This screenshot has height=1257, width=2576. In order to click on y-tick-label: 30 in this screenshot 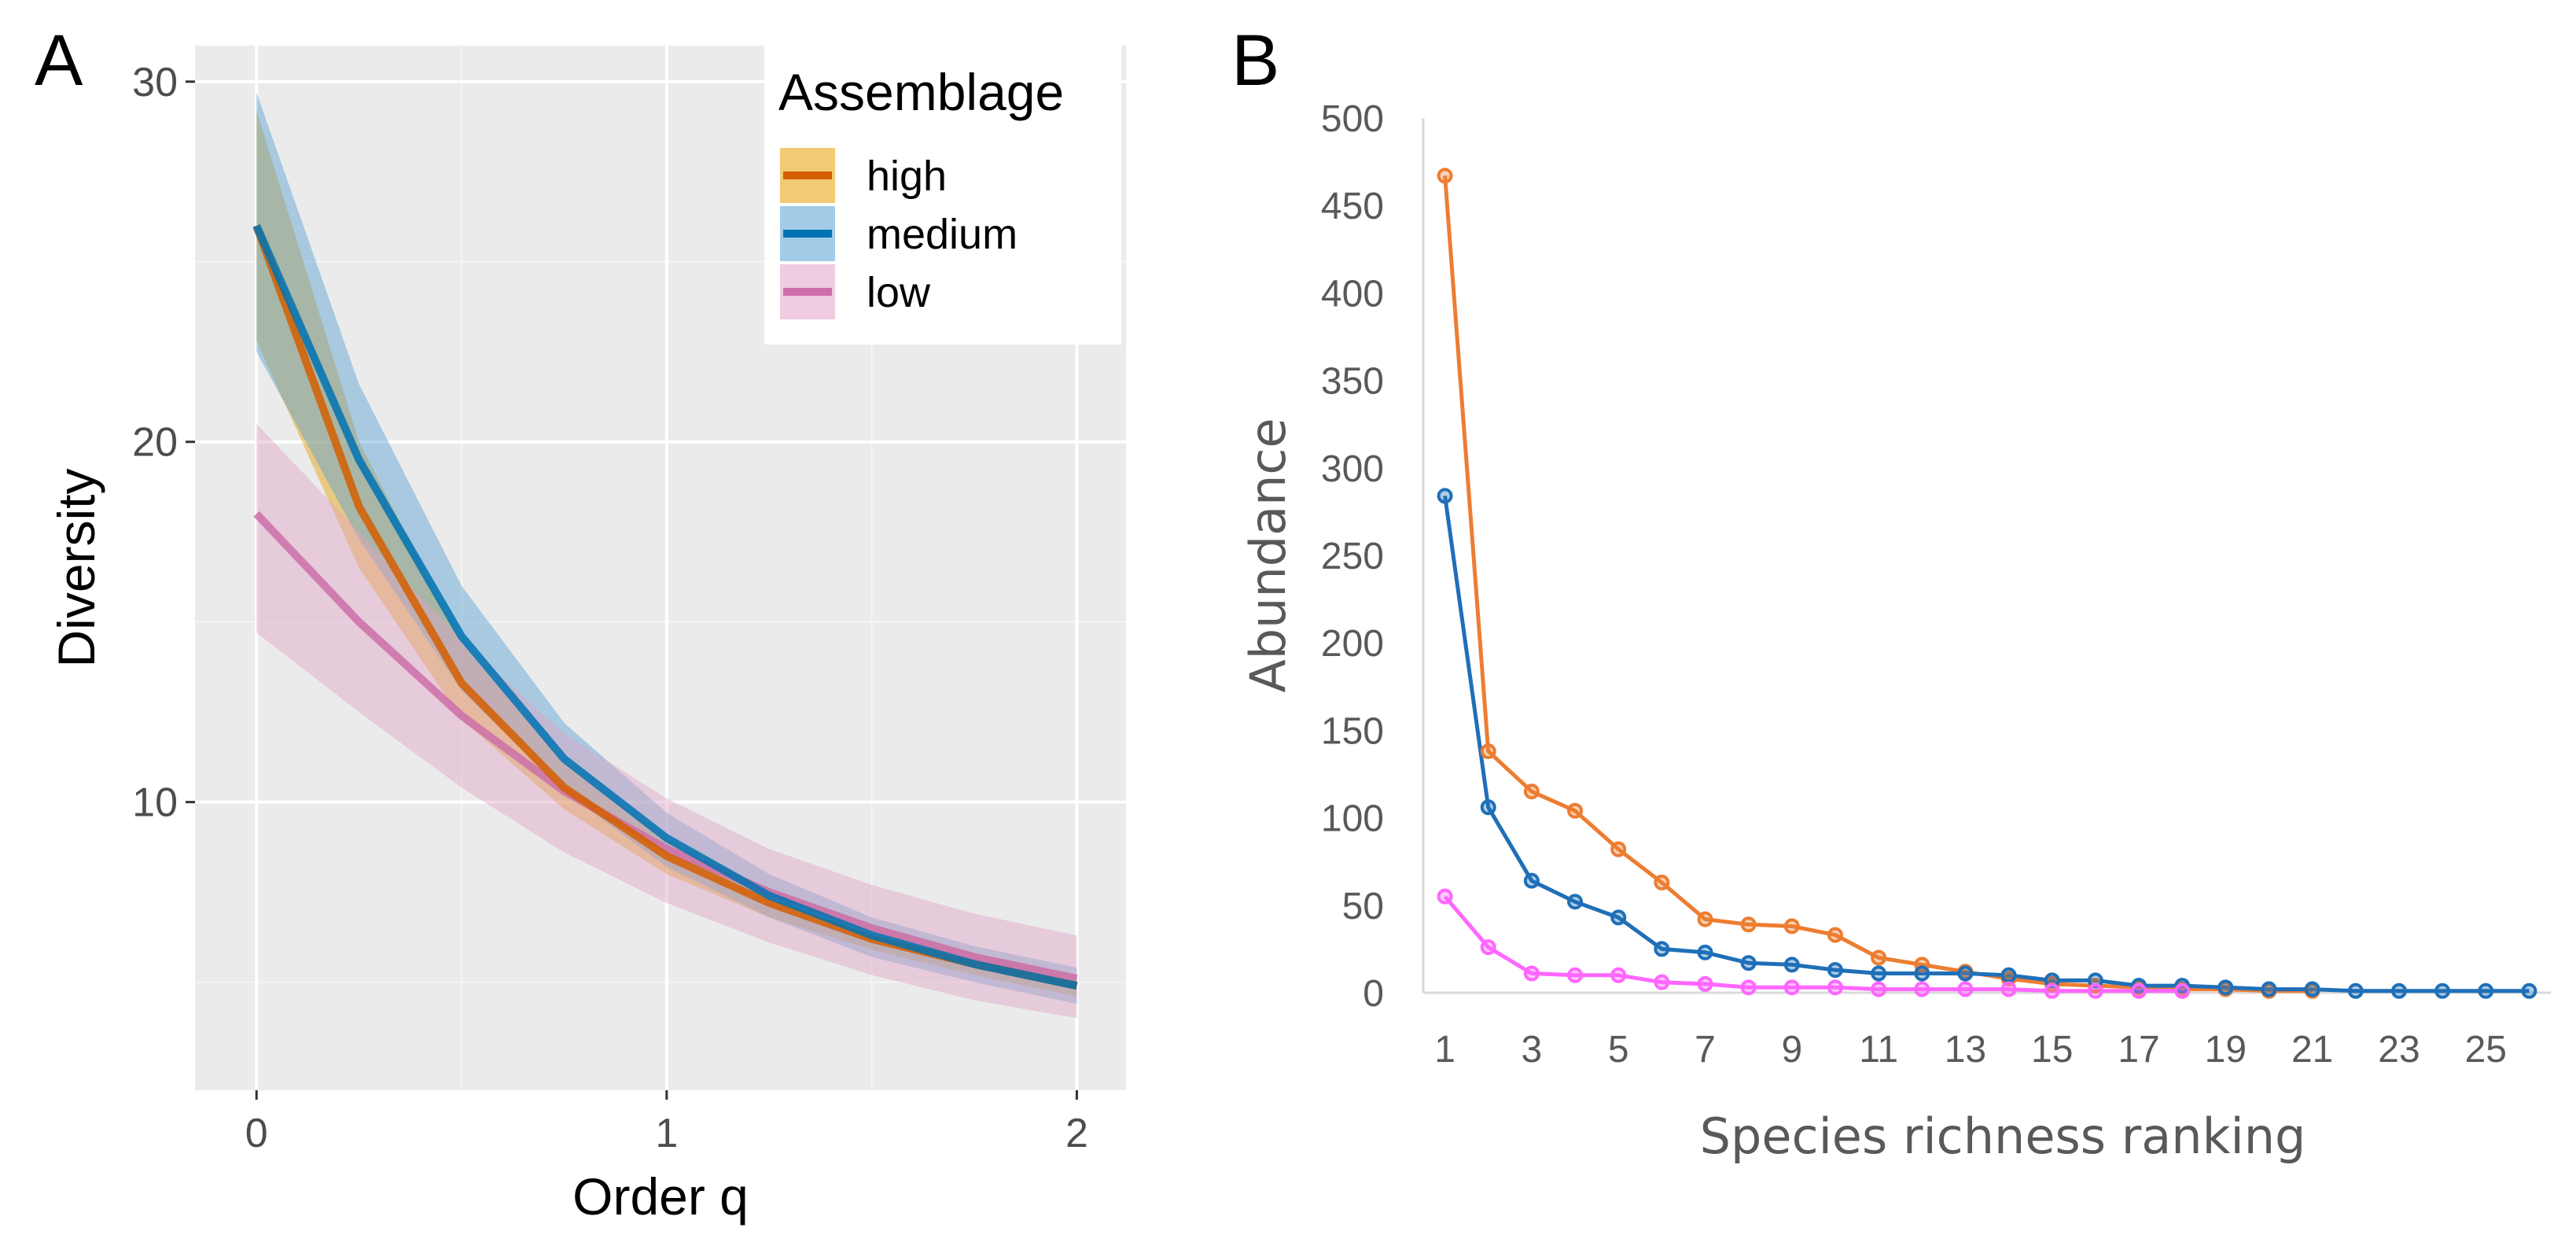, I will do `click(155, 82)`.